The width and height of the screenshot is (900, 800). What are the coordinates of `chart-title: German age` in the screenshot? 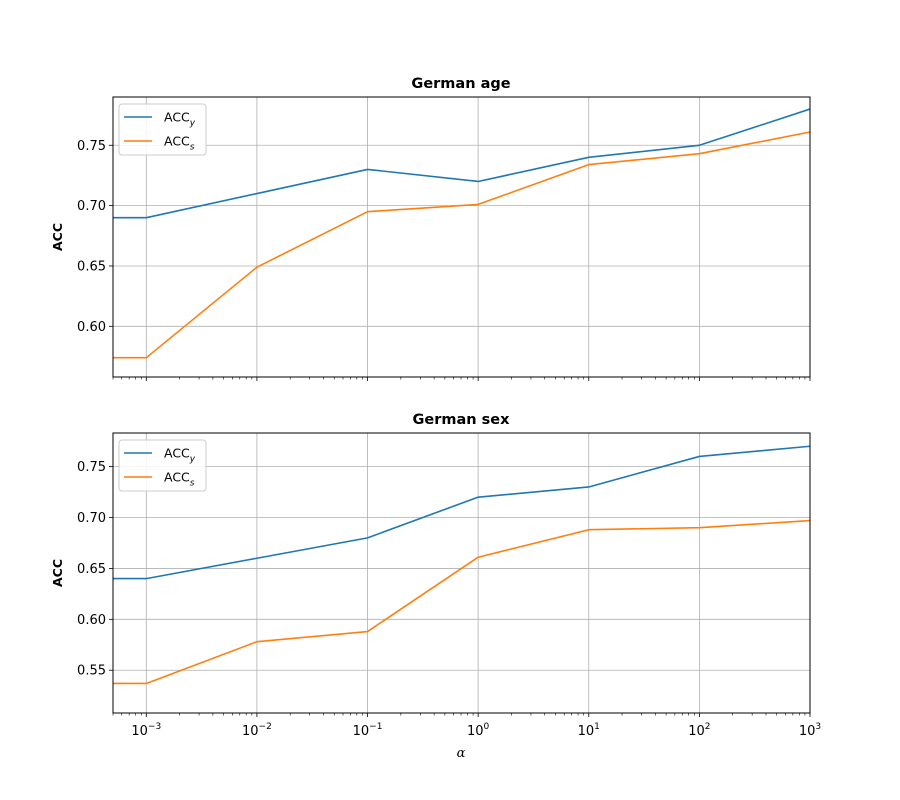 It's located at (460, 84).